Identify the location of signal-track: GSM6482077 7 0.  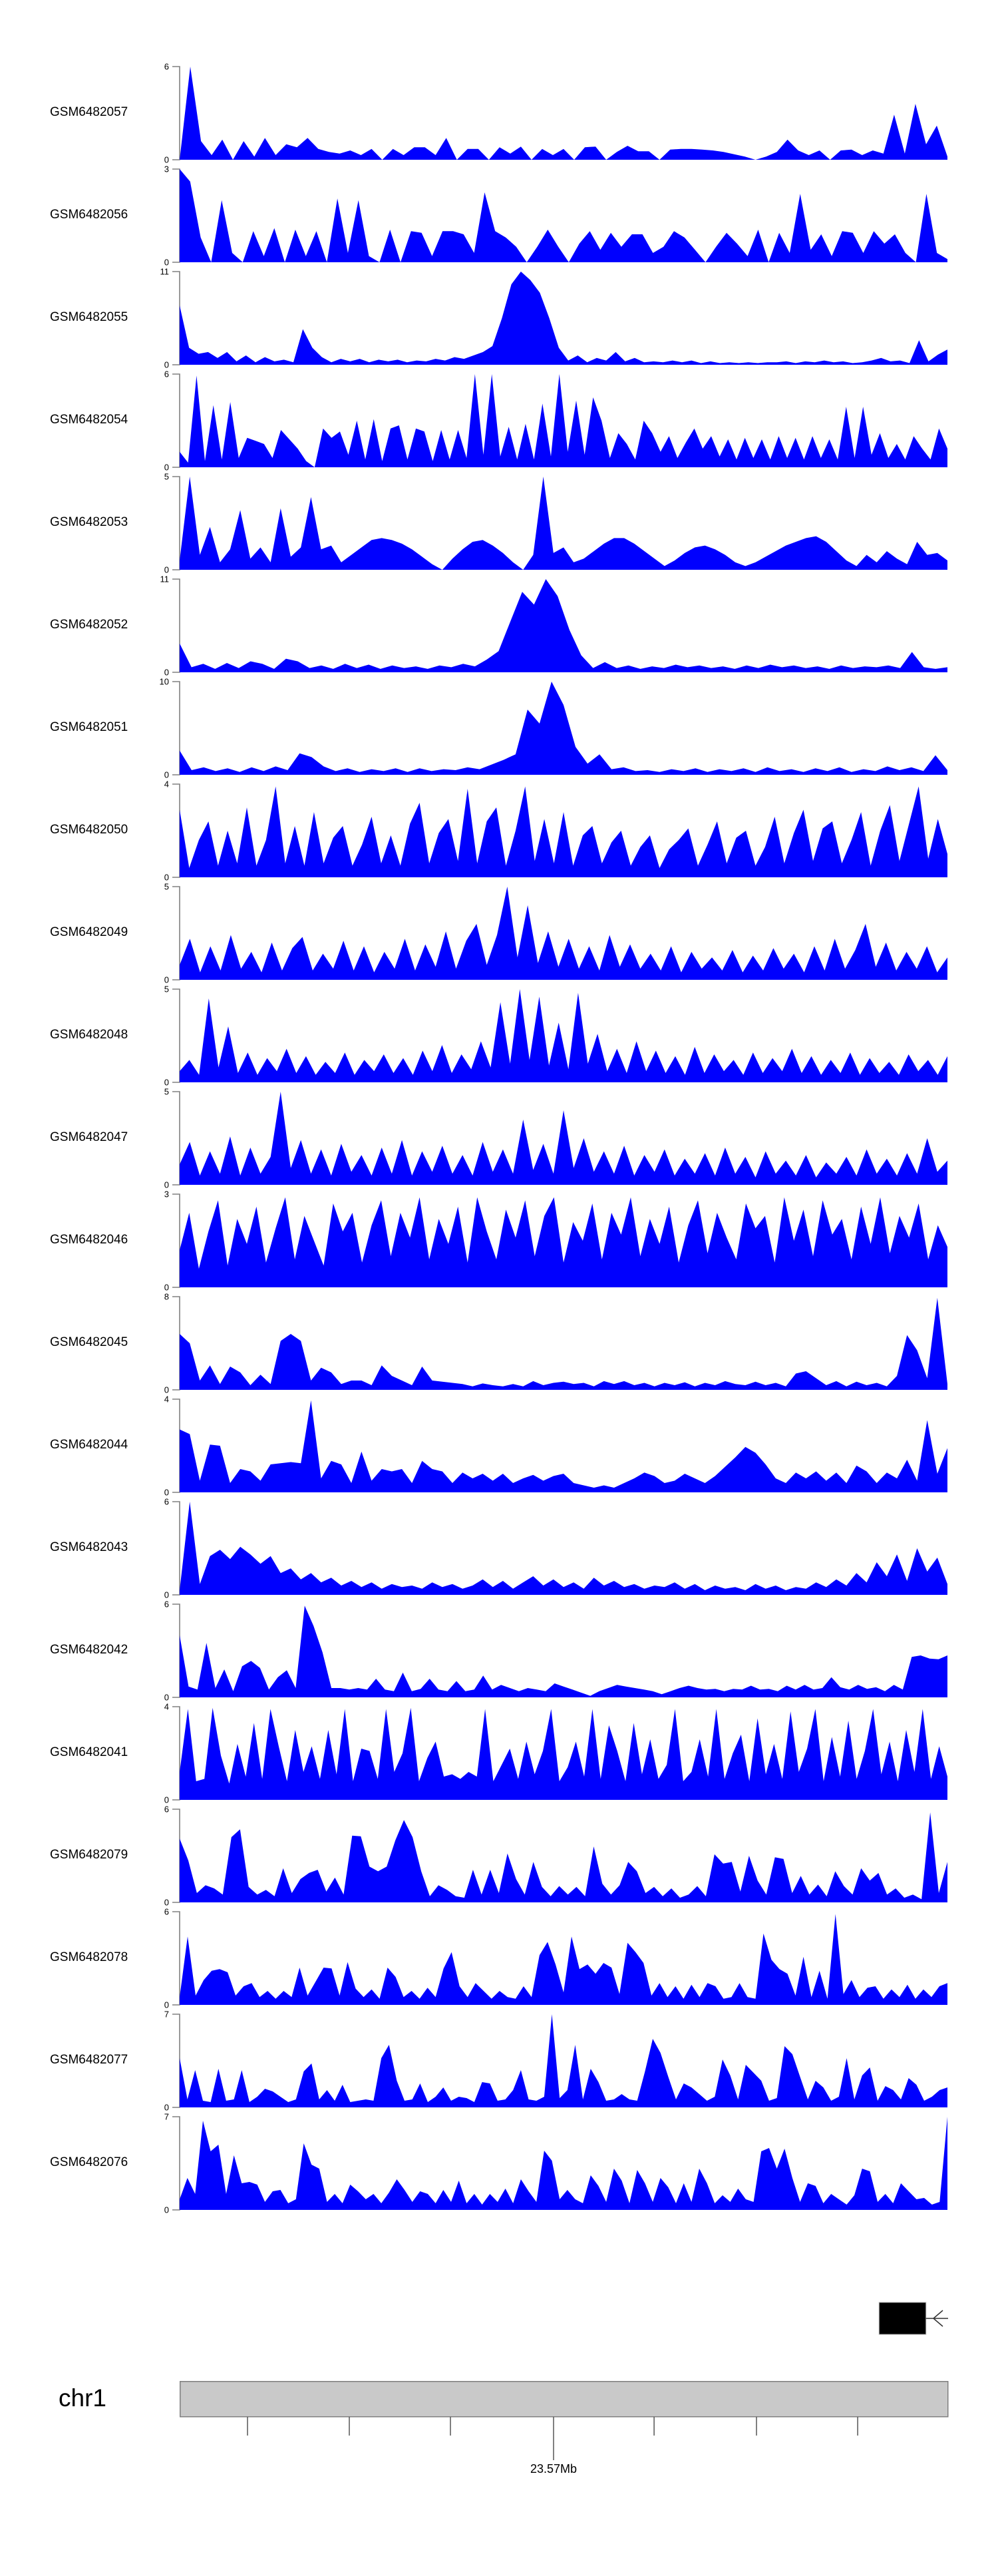
(499, 2061).